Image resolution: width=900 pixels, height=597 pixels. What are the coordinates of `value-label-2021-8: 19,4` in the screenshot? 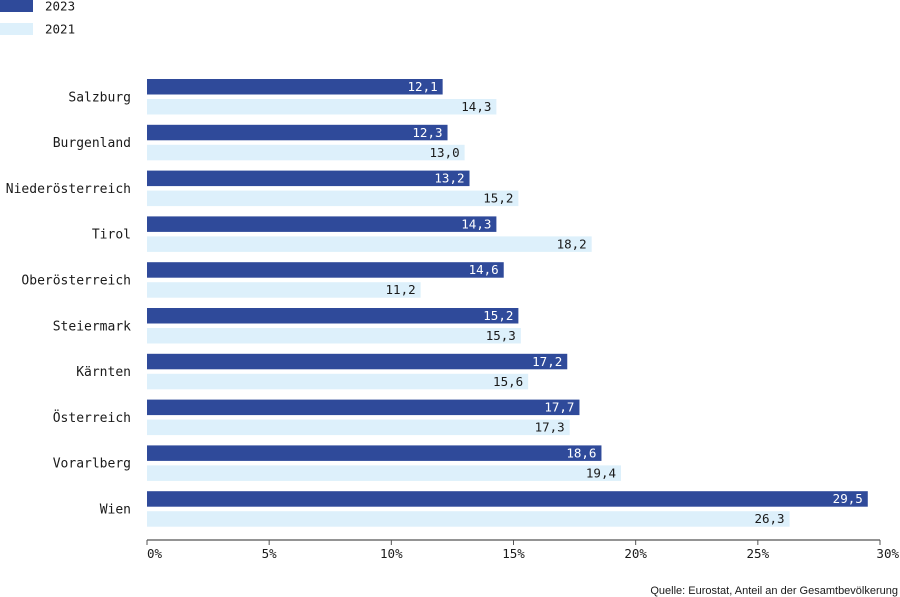 It's located at (601, 472).